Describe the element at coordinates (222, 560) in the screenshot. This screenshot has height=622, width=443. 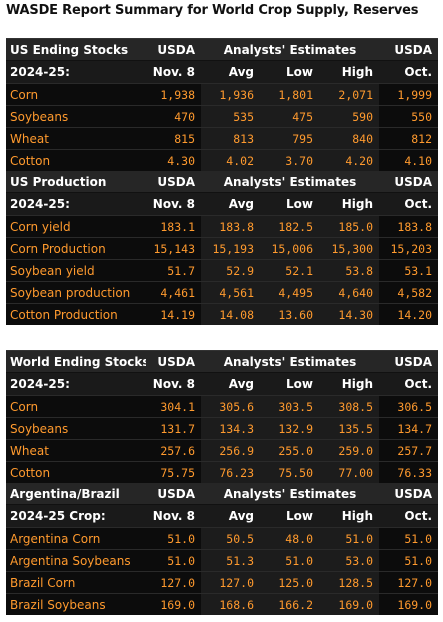
I see `table-row: Argentina Soybeans 51.0 51.3 51.0 53.0 51.0` at that location.